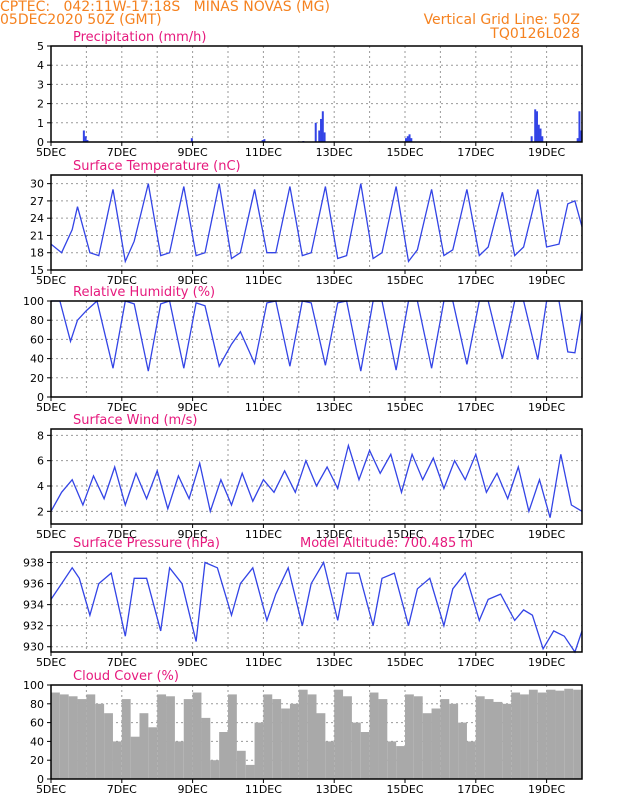 This screenshot has width=618, height=800. I want to click on panel-title: Precipitation (mm/h), so click(139, 37).